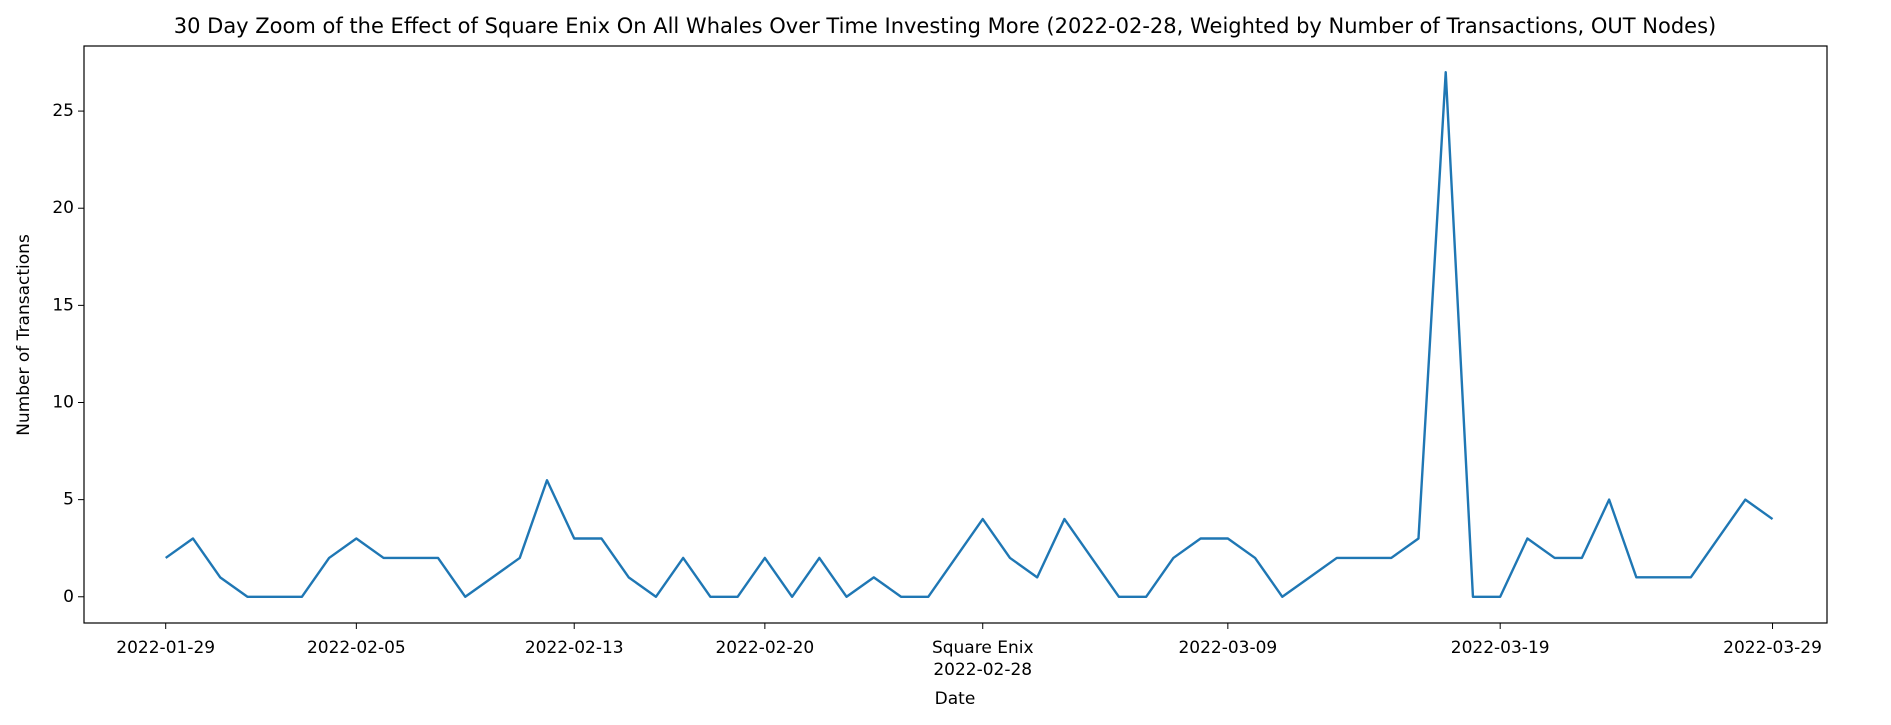 This screenshot has width=1891, height=725. I want to click on y-tick-label: 15, so click(63, 305).